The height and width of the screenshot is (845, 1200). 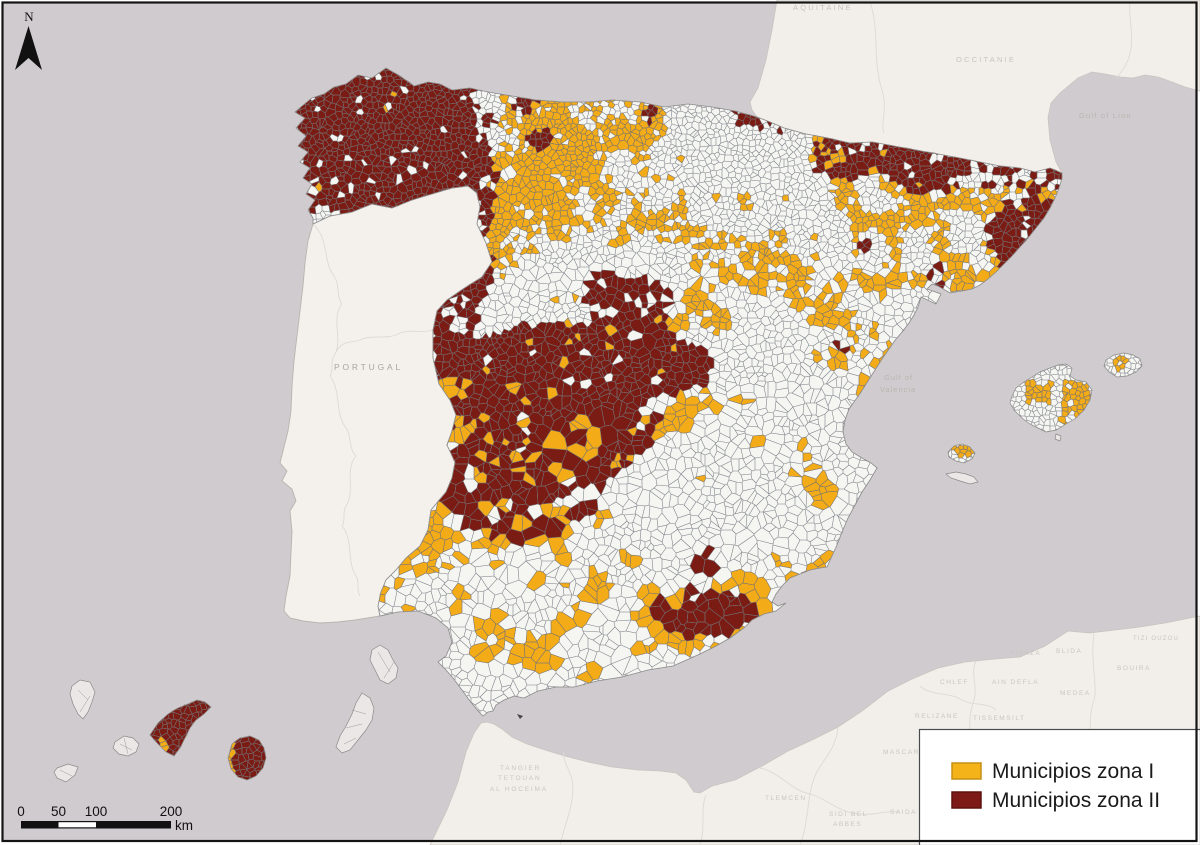 What do you see at coordinates (520, 778) in the screenshot?
I see `svg-text: TETOUAN` at bounding box center [520, 778].